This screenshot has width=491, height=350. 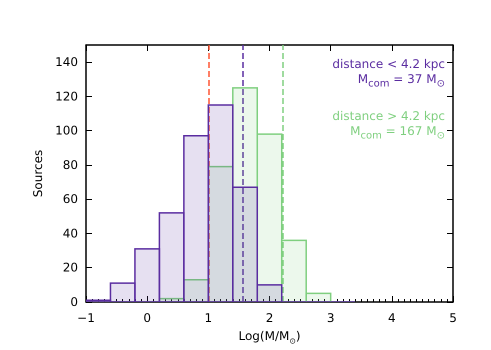 I want to click on text: distance < 4.2 kpc, so click(x=388, y=64).